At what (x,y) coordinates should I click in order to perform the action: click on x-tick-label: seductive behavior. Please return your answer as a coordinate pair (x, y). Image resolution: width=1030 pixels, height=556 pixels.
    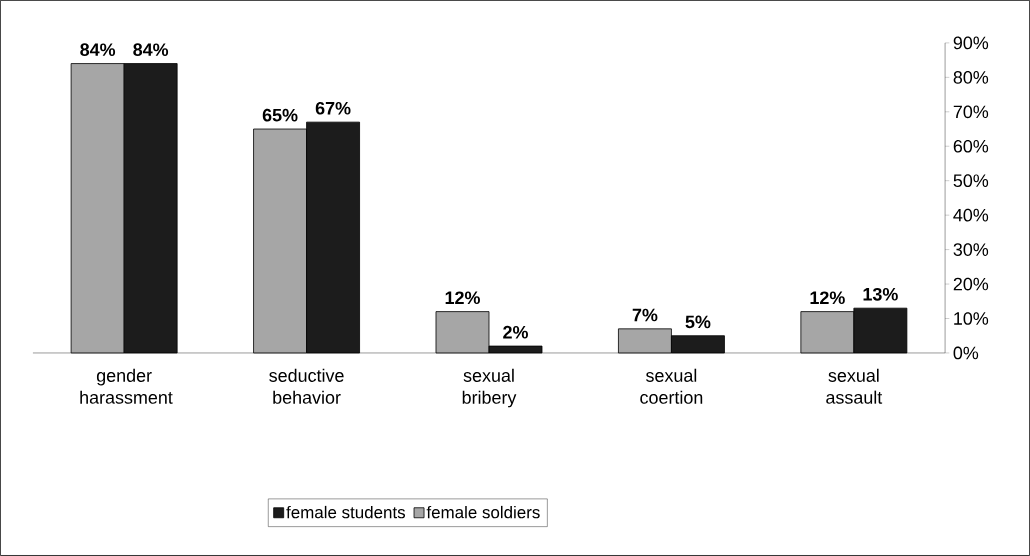
    Looking at the image, I should click on (306, 386).